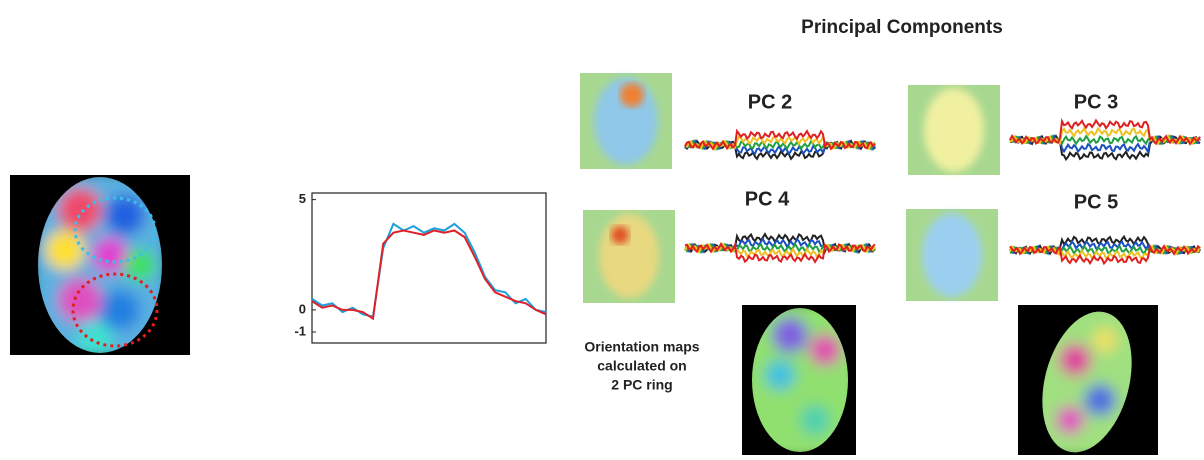  I want to click on y-tick-label: 5, so click(302, 198).